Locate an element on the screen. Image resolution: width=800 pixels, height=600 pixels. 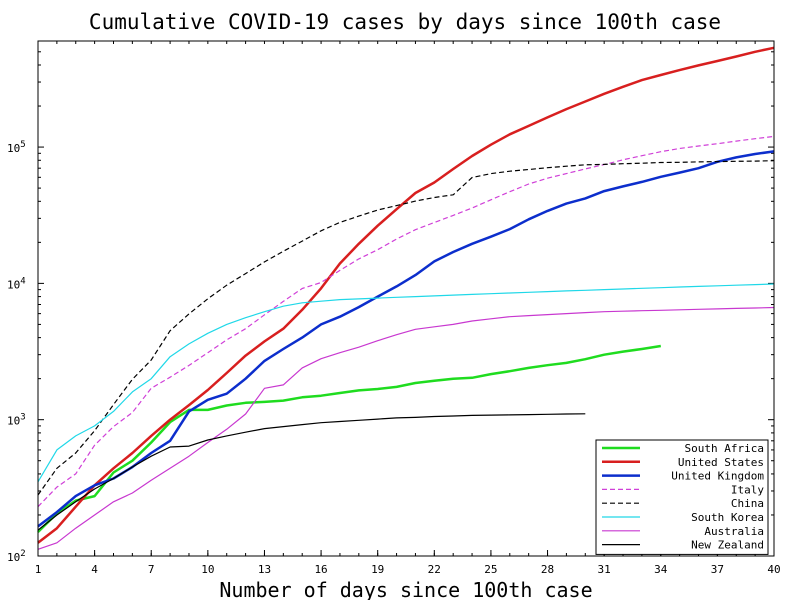
y-tick-exponent: 2 is located at coordinates (22, 554).